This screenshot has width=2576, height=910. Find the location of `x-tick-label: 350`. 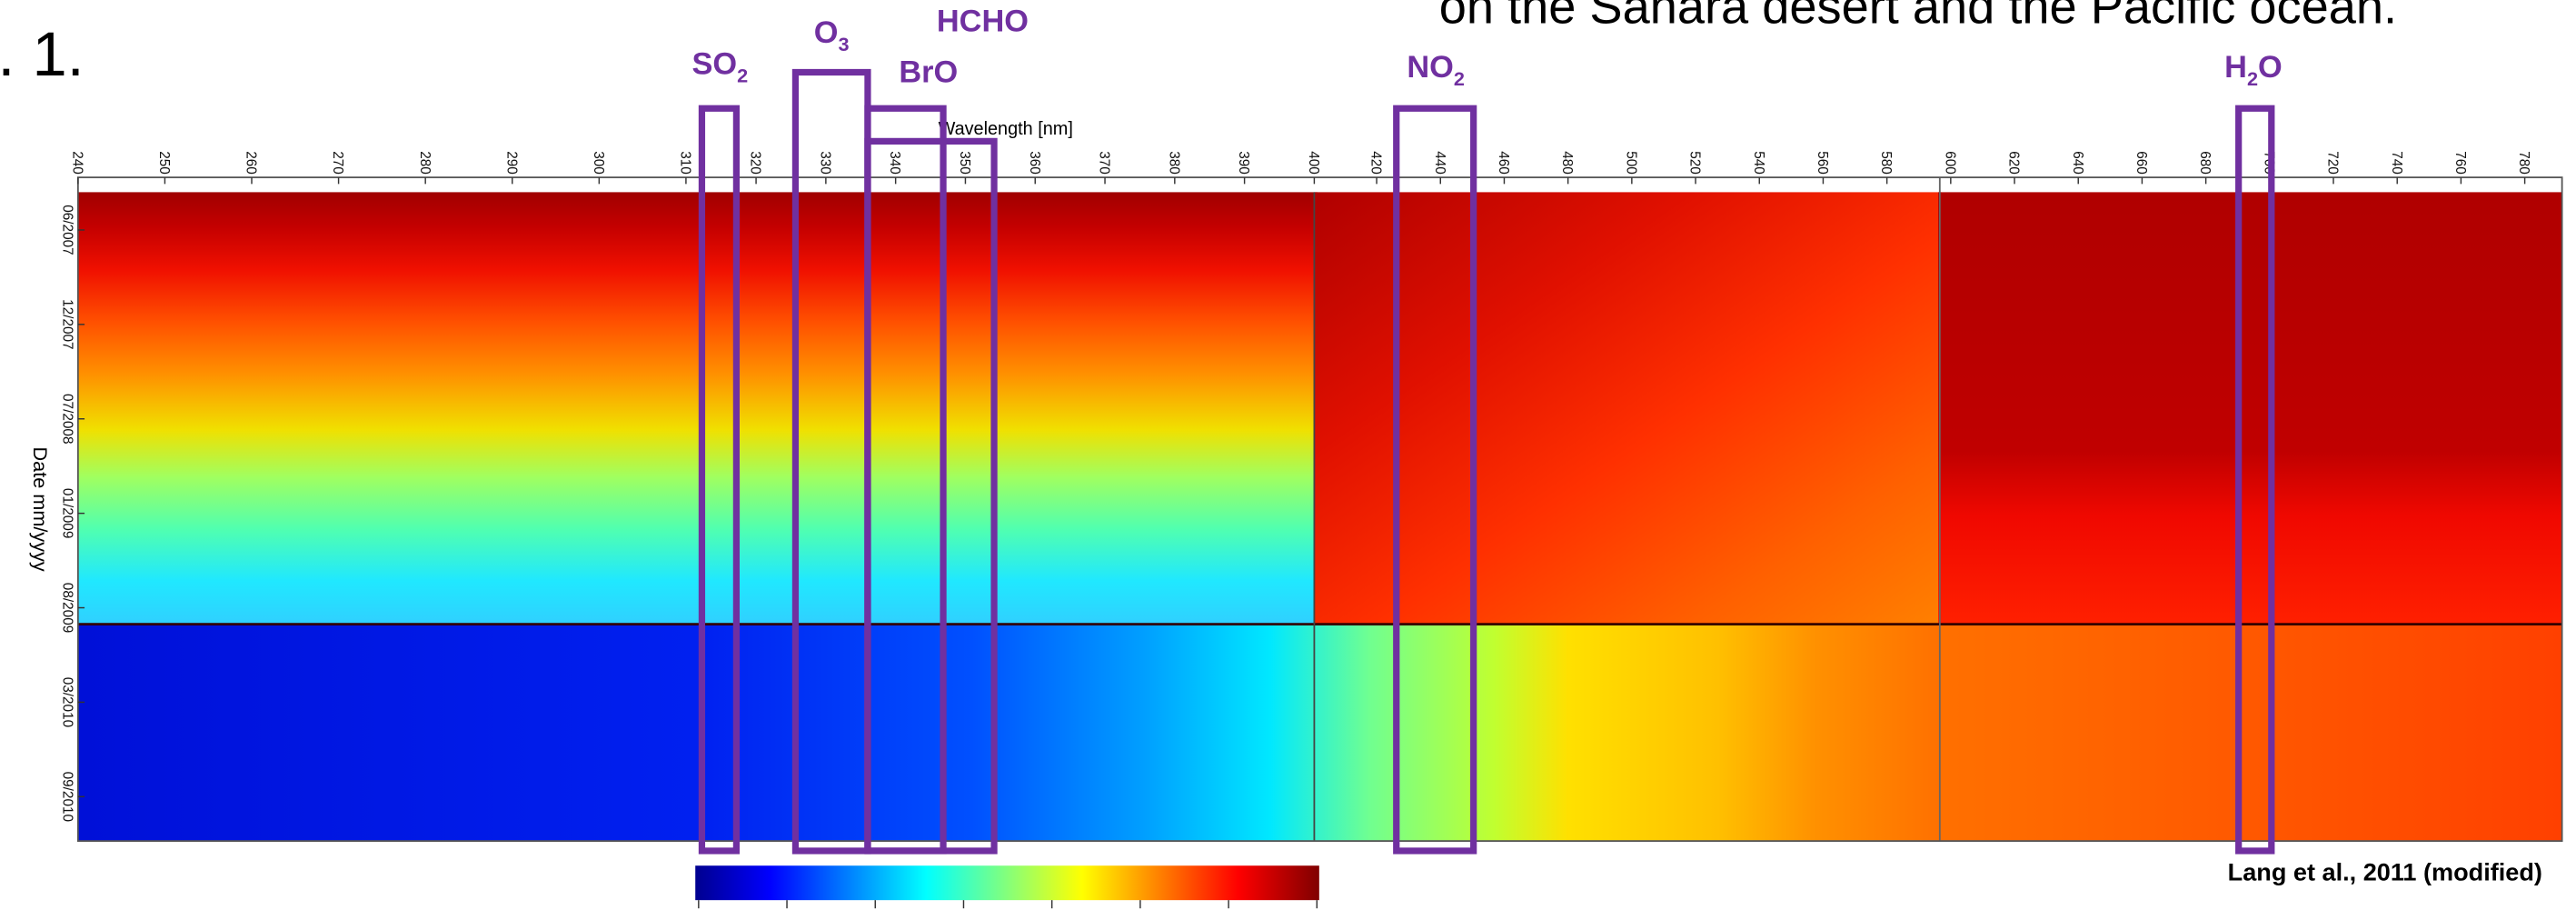

x-tick-label: 350 is located at coordinates (965, 163).